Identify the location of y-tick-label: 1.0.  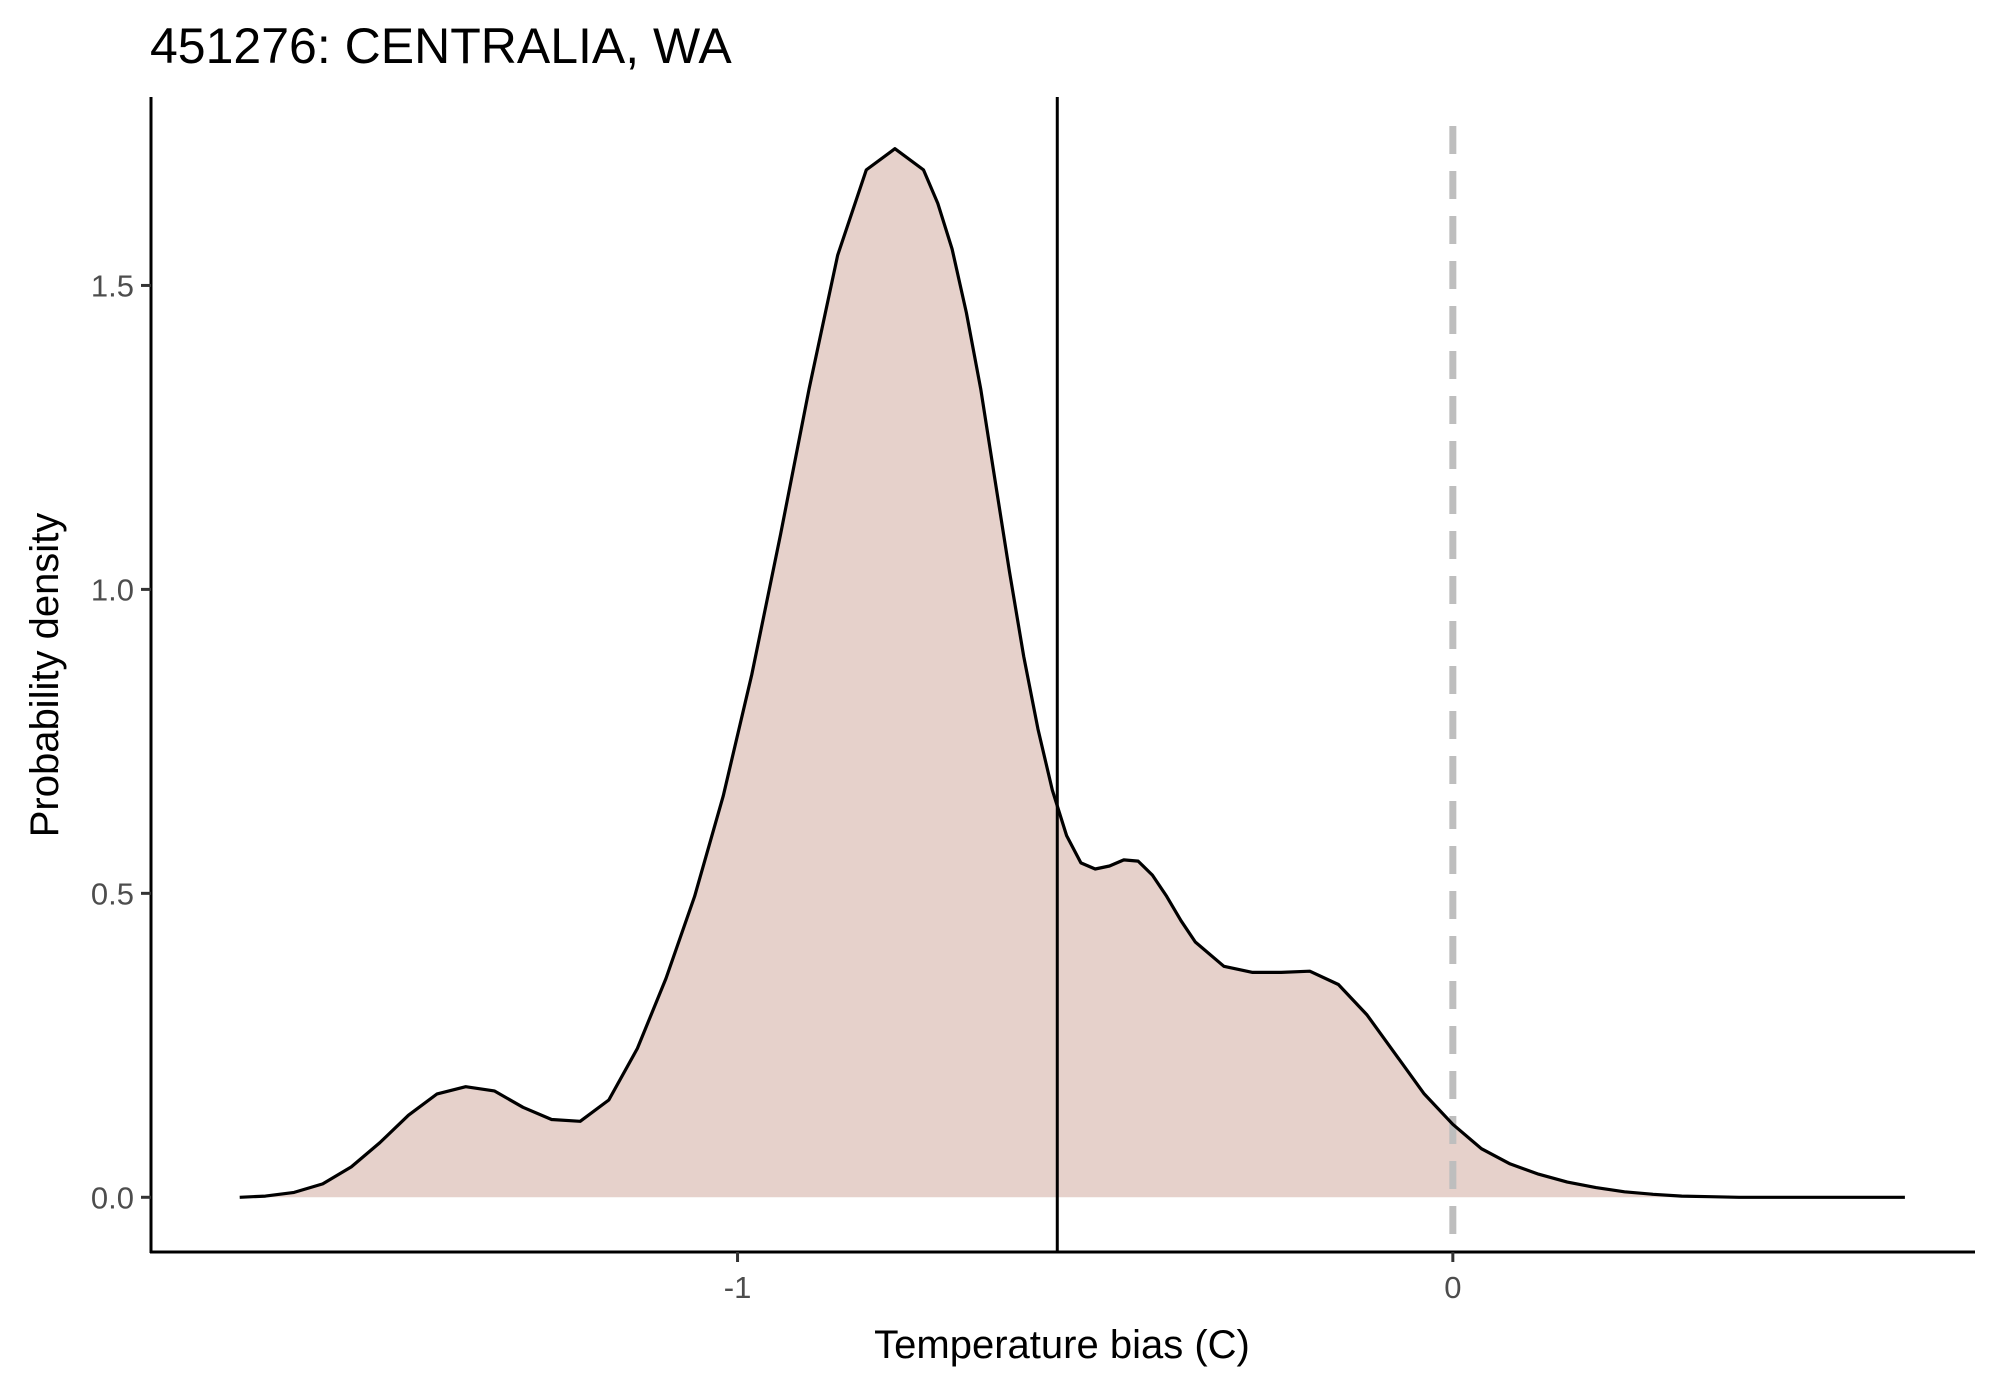
(112, 589).